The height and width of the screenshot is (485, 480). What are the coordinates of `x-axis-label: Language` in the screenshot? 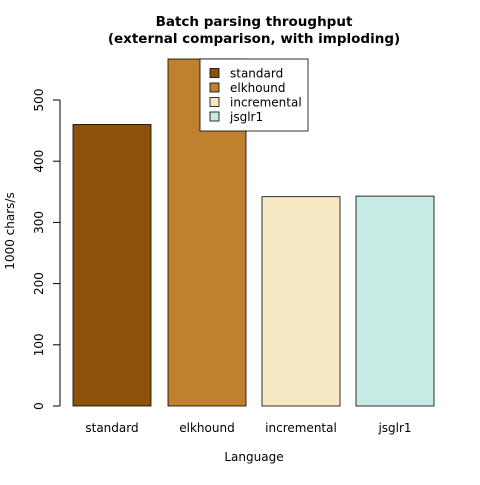 It's located at (253, 457).